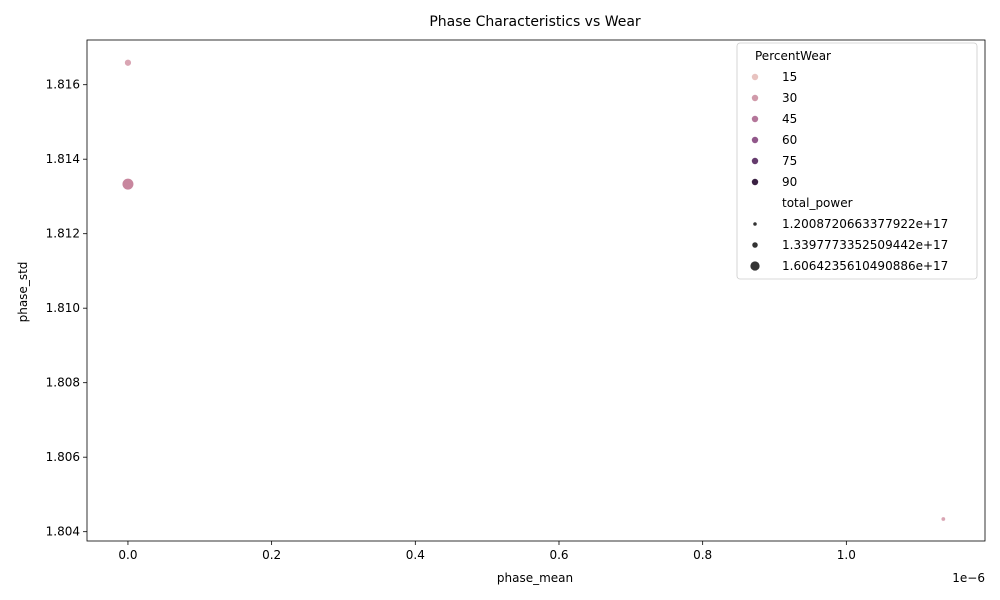 The height and width of the screenshot is (600, 1000). I want to click on x-tick-label: 1.0, so click(846, 555).